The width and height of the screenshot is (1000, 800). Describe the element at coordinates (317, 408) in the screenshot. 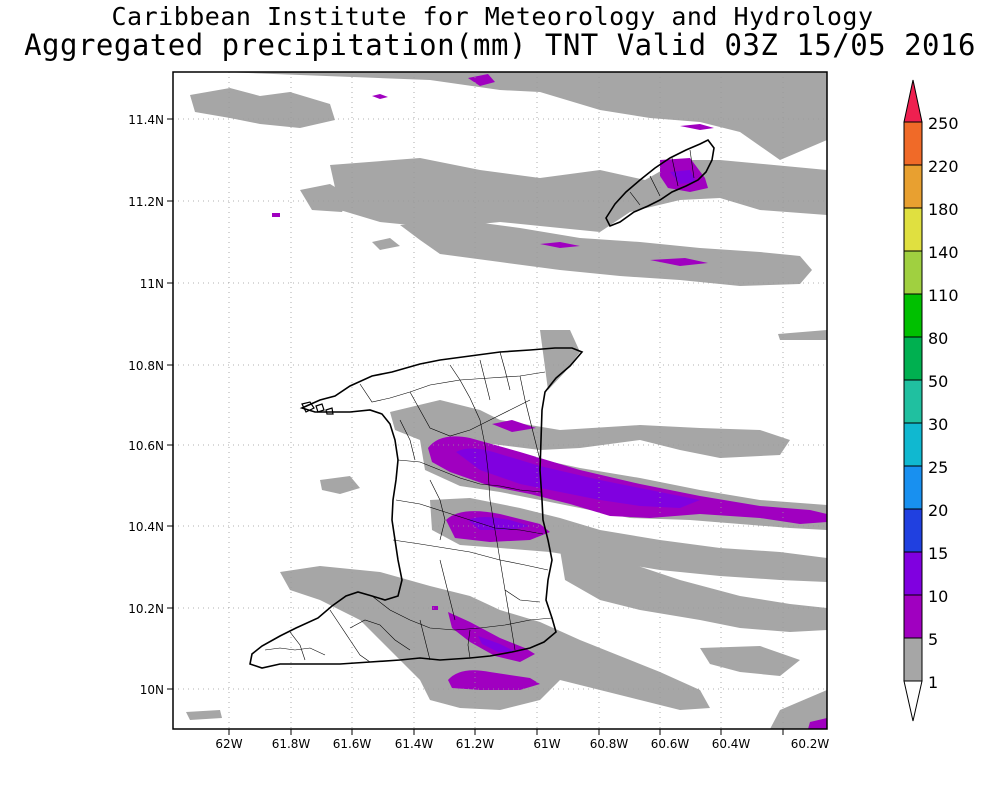

I see `bocas-islands` at that location.